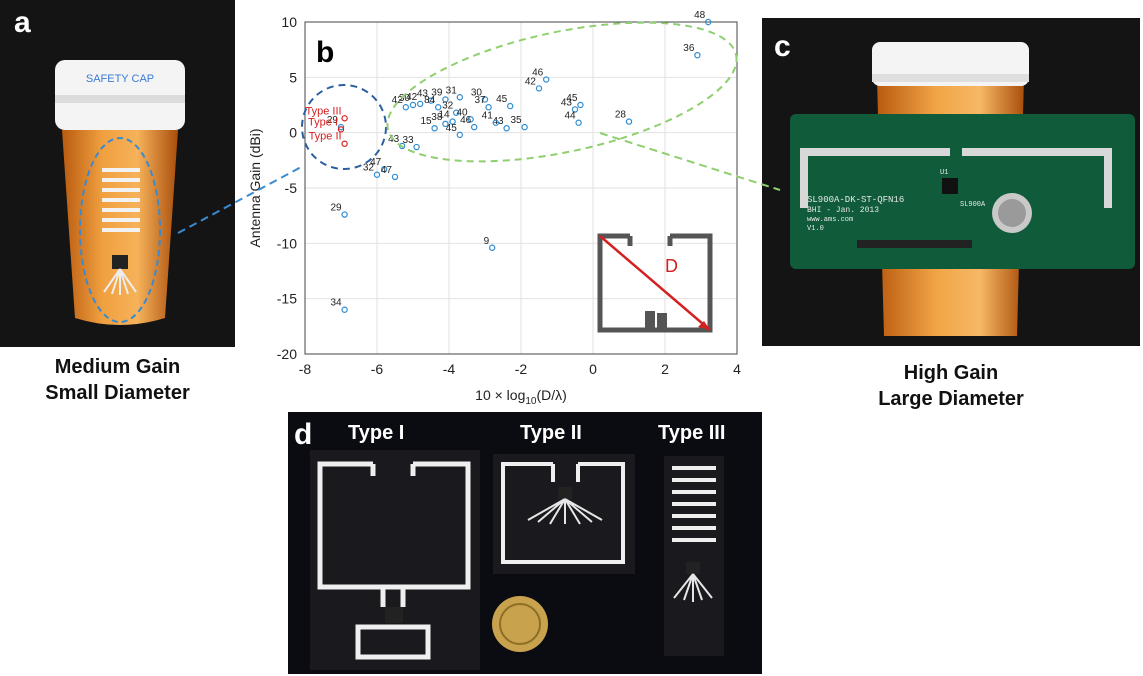 The width and height of the screenshot is (1143, 676). What do you see at coordinates (120, 230) in the screenshot?
I see `highlight-ellipse-a` at bounding box center [120, 230].